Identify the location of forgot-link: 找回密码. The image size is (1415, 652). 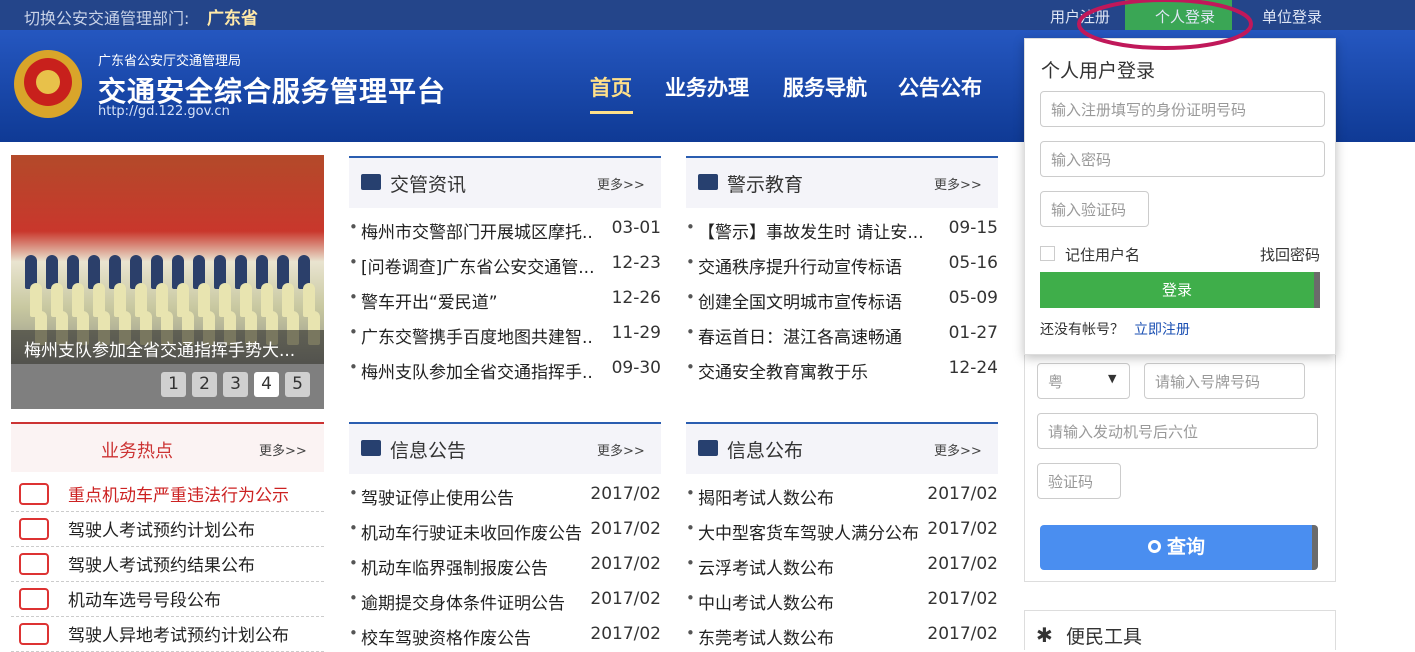
(1290, 255).